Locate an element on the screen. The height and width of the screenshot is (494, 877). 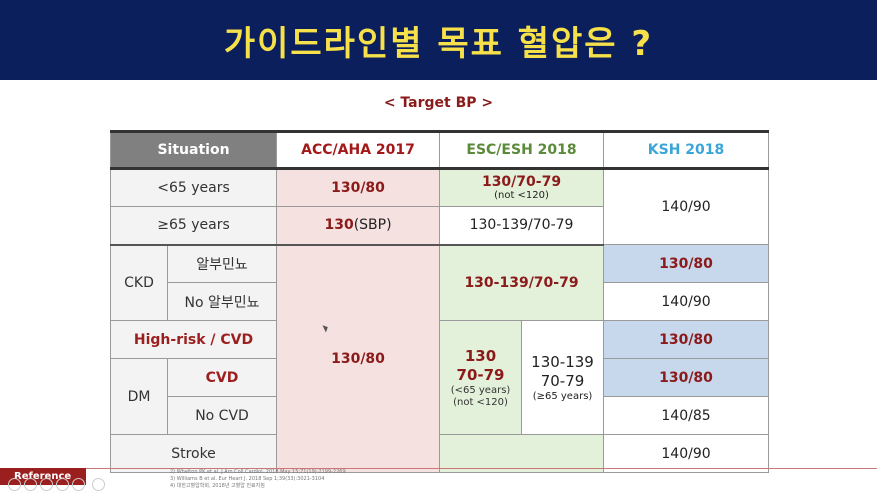
label-stroke: Stroke is located at coordinates (193, 453).